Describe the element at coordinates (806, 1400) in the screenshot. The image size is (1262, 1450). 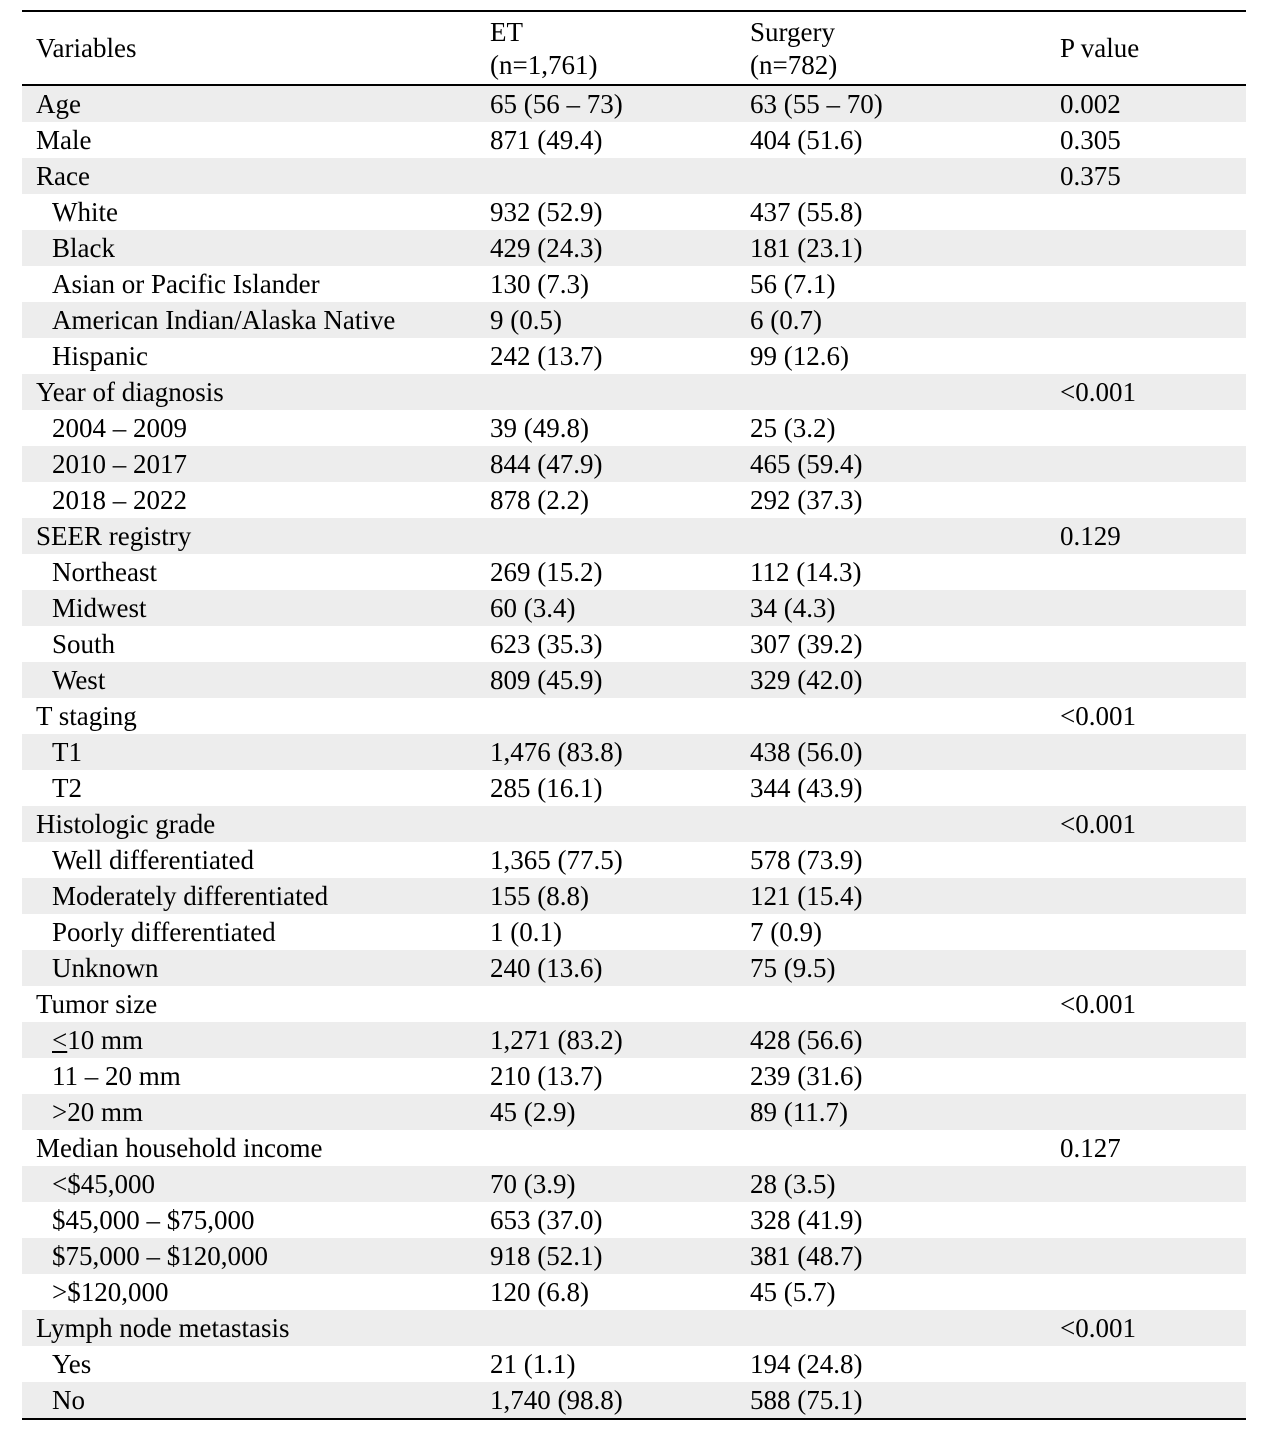
I see `row-surgery-value: 588 (75.1)` at that location.